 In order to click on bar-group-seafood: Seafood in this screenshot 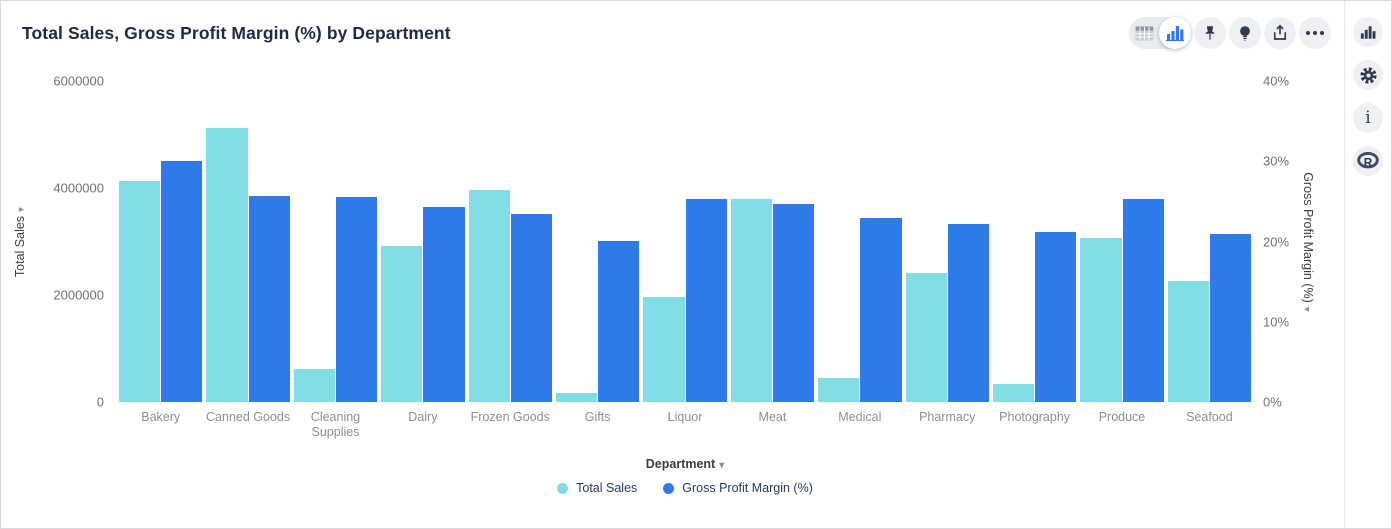, I will do `click(1209, 252)`.